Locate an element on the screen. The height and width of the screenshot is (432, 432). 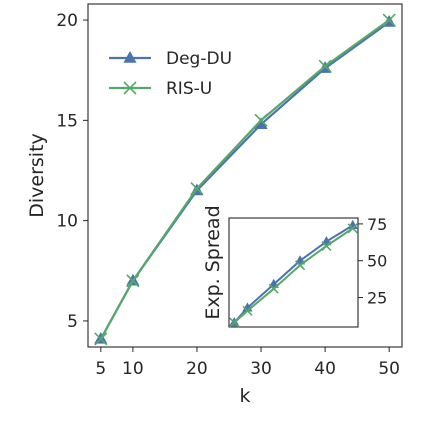
inset-y-axis-title: Exp. Spread is located at coordinates (213, 262).